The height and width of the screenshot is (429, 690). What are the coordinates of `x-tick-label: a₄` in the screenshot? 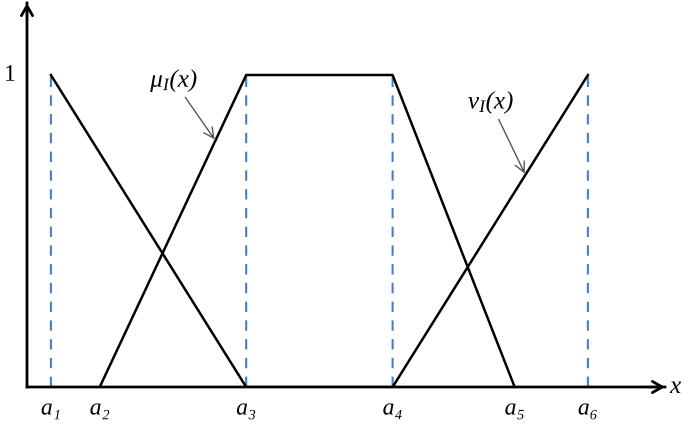 It's located at (392, 411).